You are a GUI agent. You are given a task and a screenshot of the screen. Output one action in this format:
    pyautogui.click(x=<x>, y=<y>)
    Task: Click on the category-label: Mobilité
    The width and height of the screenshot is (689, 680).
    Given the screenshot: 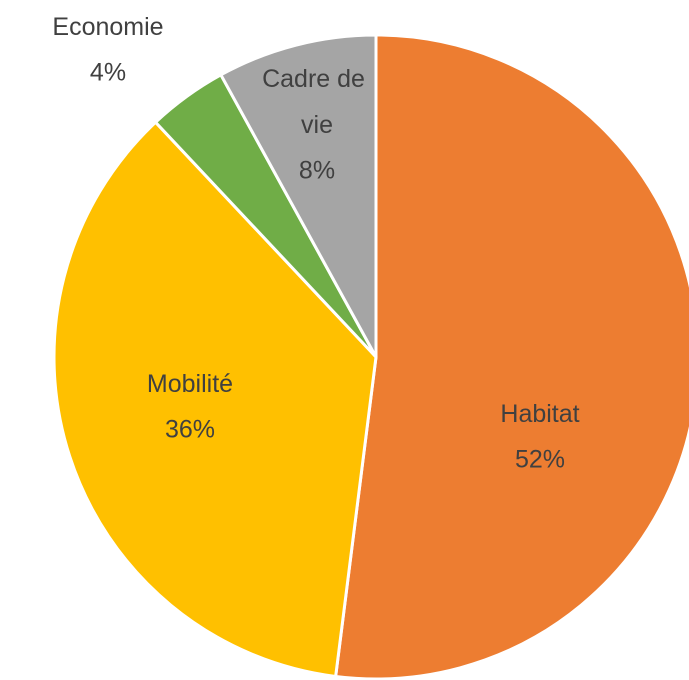 What is the action you would take?
    pyautogui.click(x=190, y=384)
    